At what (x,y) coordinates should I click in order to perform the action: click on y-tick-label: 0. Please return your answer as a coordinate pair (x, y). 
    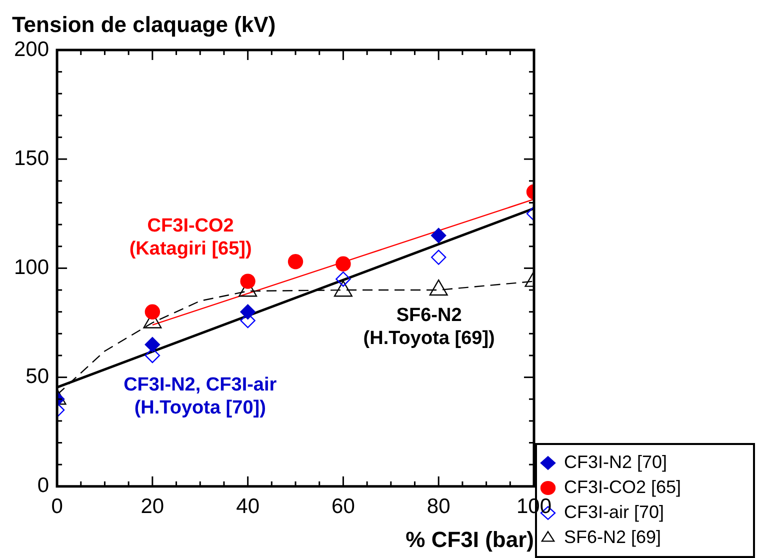
    Looking at the image, I should click on (43, 486).